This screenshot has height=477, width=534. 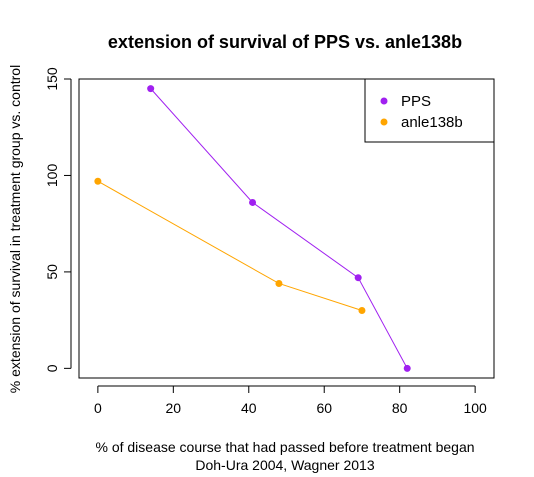 I want to click on y-tick-label: 150, so click(x=52, y=79).